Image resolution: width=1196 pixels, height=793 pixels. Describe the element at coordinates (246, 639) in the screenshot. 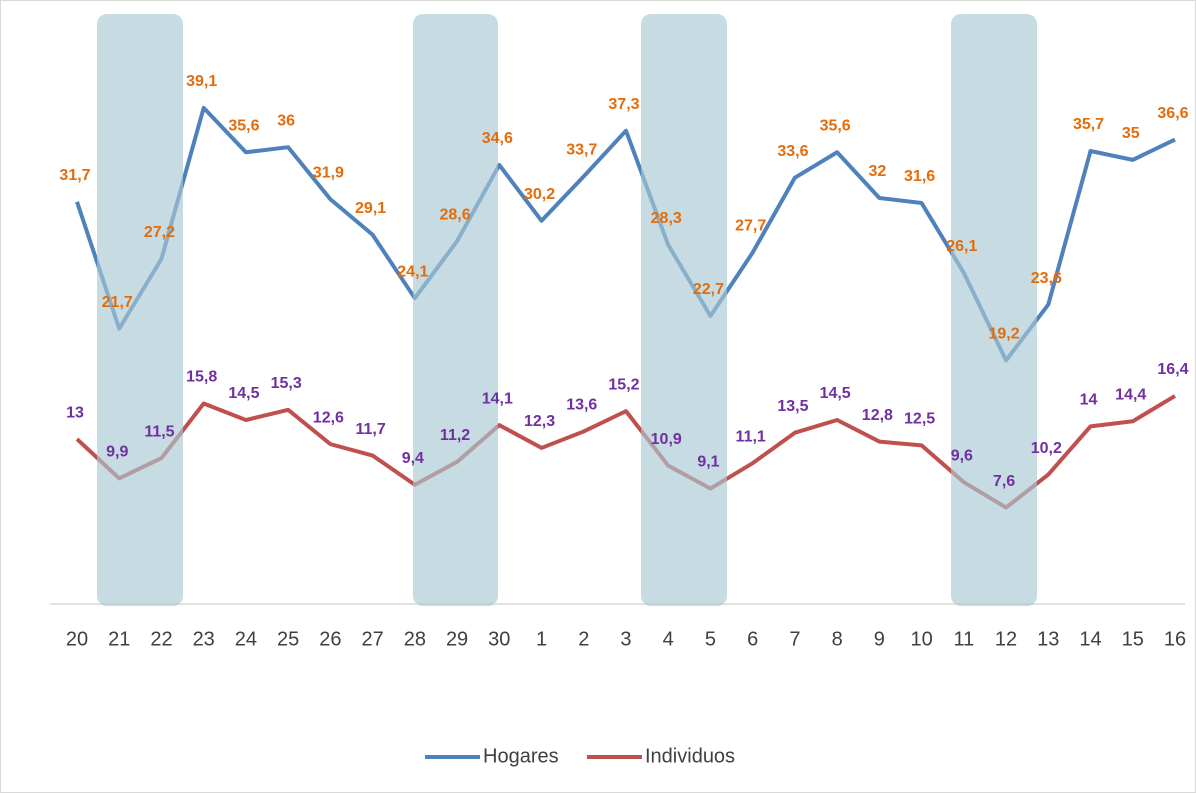

I see `x-tick-label: 24` at that location.